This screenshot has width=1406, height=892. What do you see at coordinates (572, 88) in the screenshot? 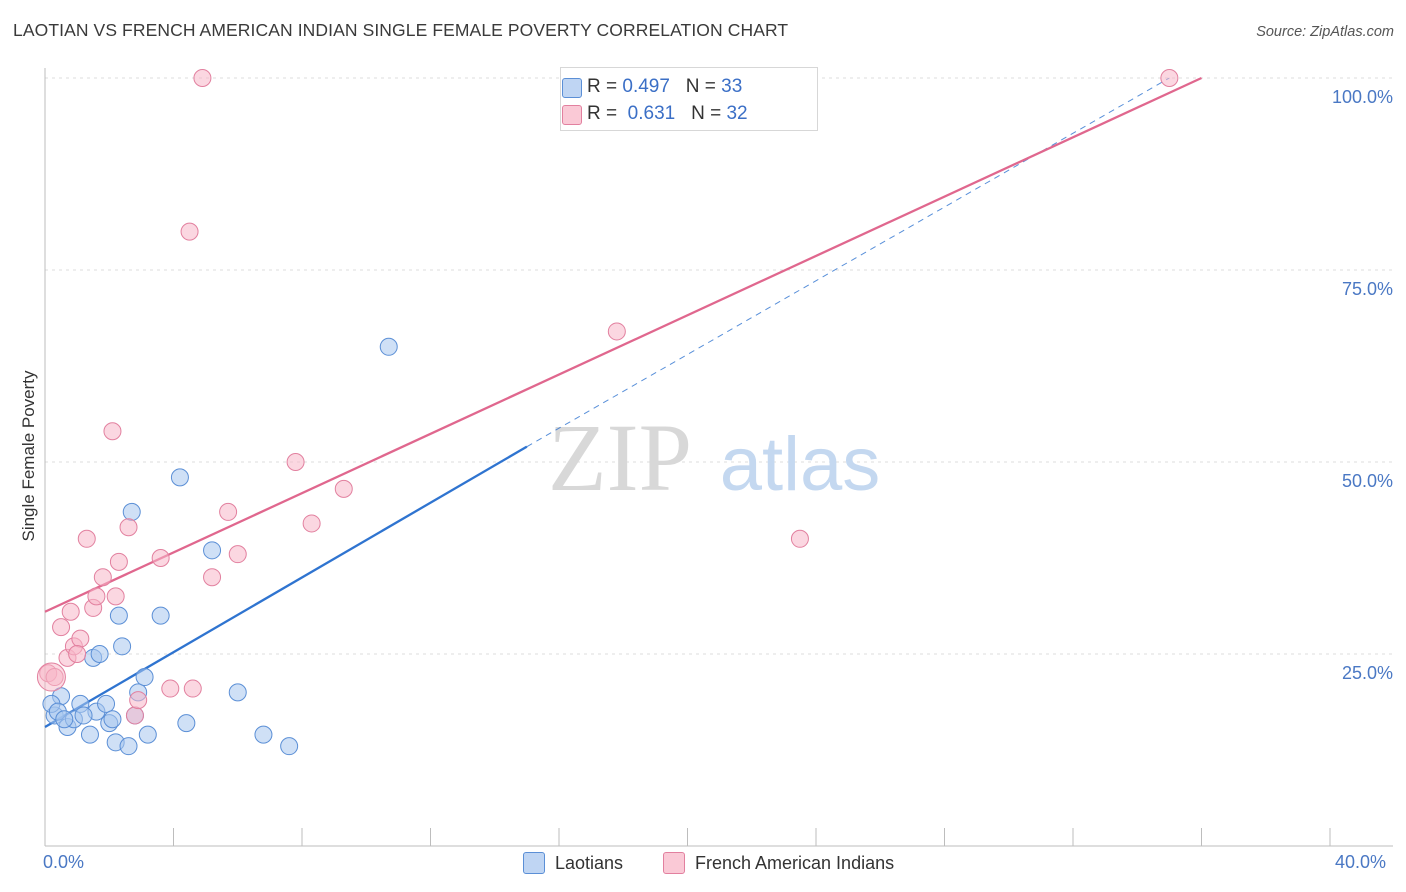
I see `laotians-swatch` at bounding box center [572, 88].